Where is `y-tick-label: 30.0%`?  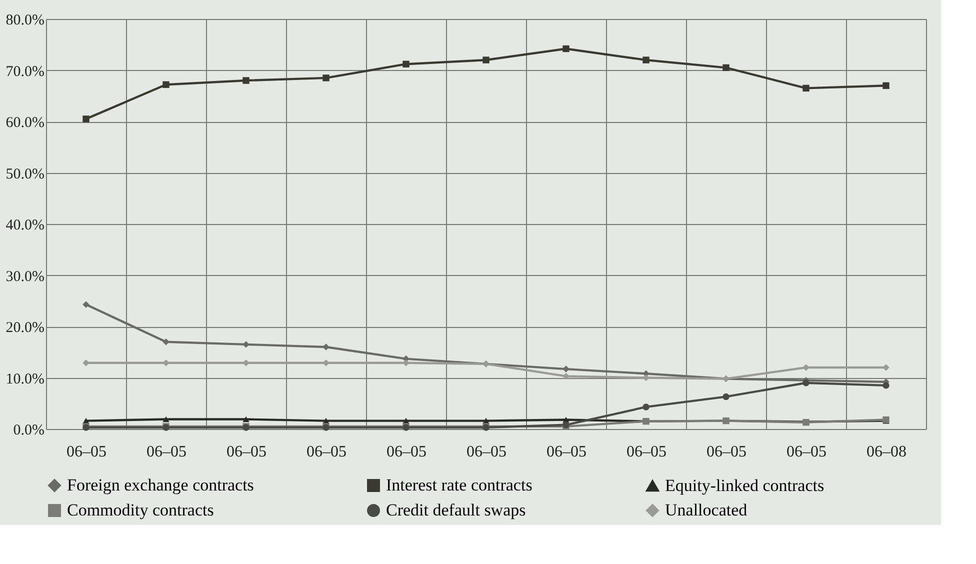
y-tick-label: 30.0% is located at coordinates (25, 276).